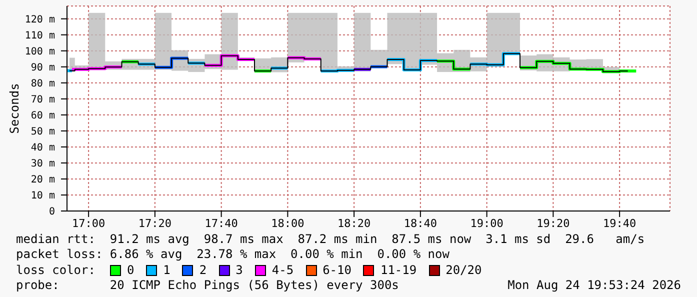  Describe the element at coordinates (39, 20) in the screenshot. I see `y-tick-label: 120 m` at that location.